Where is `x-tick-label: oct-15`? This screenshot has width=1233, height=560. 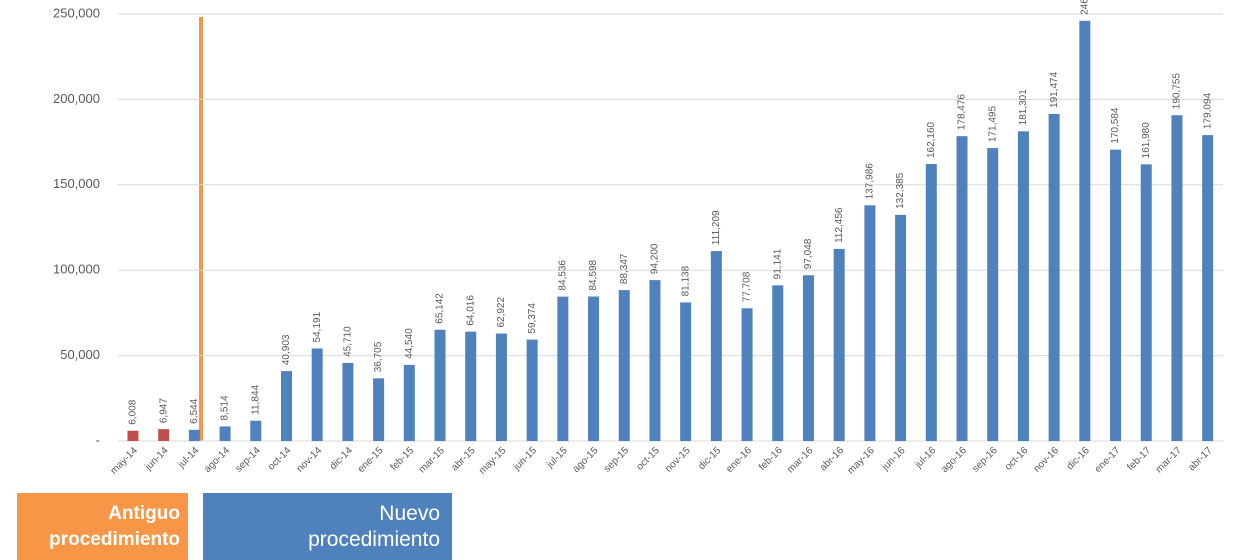 x-tick-label: oct-15 is located at coordinates (649, 459).